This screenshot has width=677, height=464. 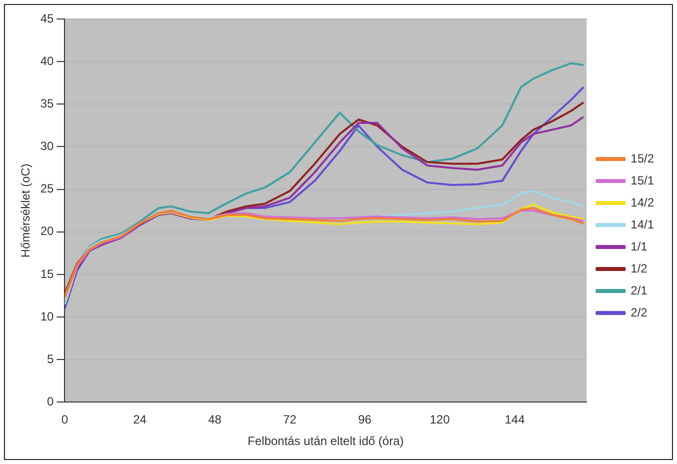 What do you see at coordinates (290, 419) in the screenshot?
I see `x-tick-label: 72` at bounding box center [290, 419].